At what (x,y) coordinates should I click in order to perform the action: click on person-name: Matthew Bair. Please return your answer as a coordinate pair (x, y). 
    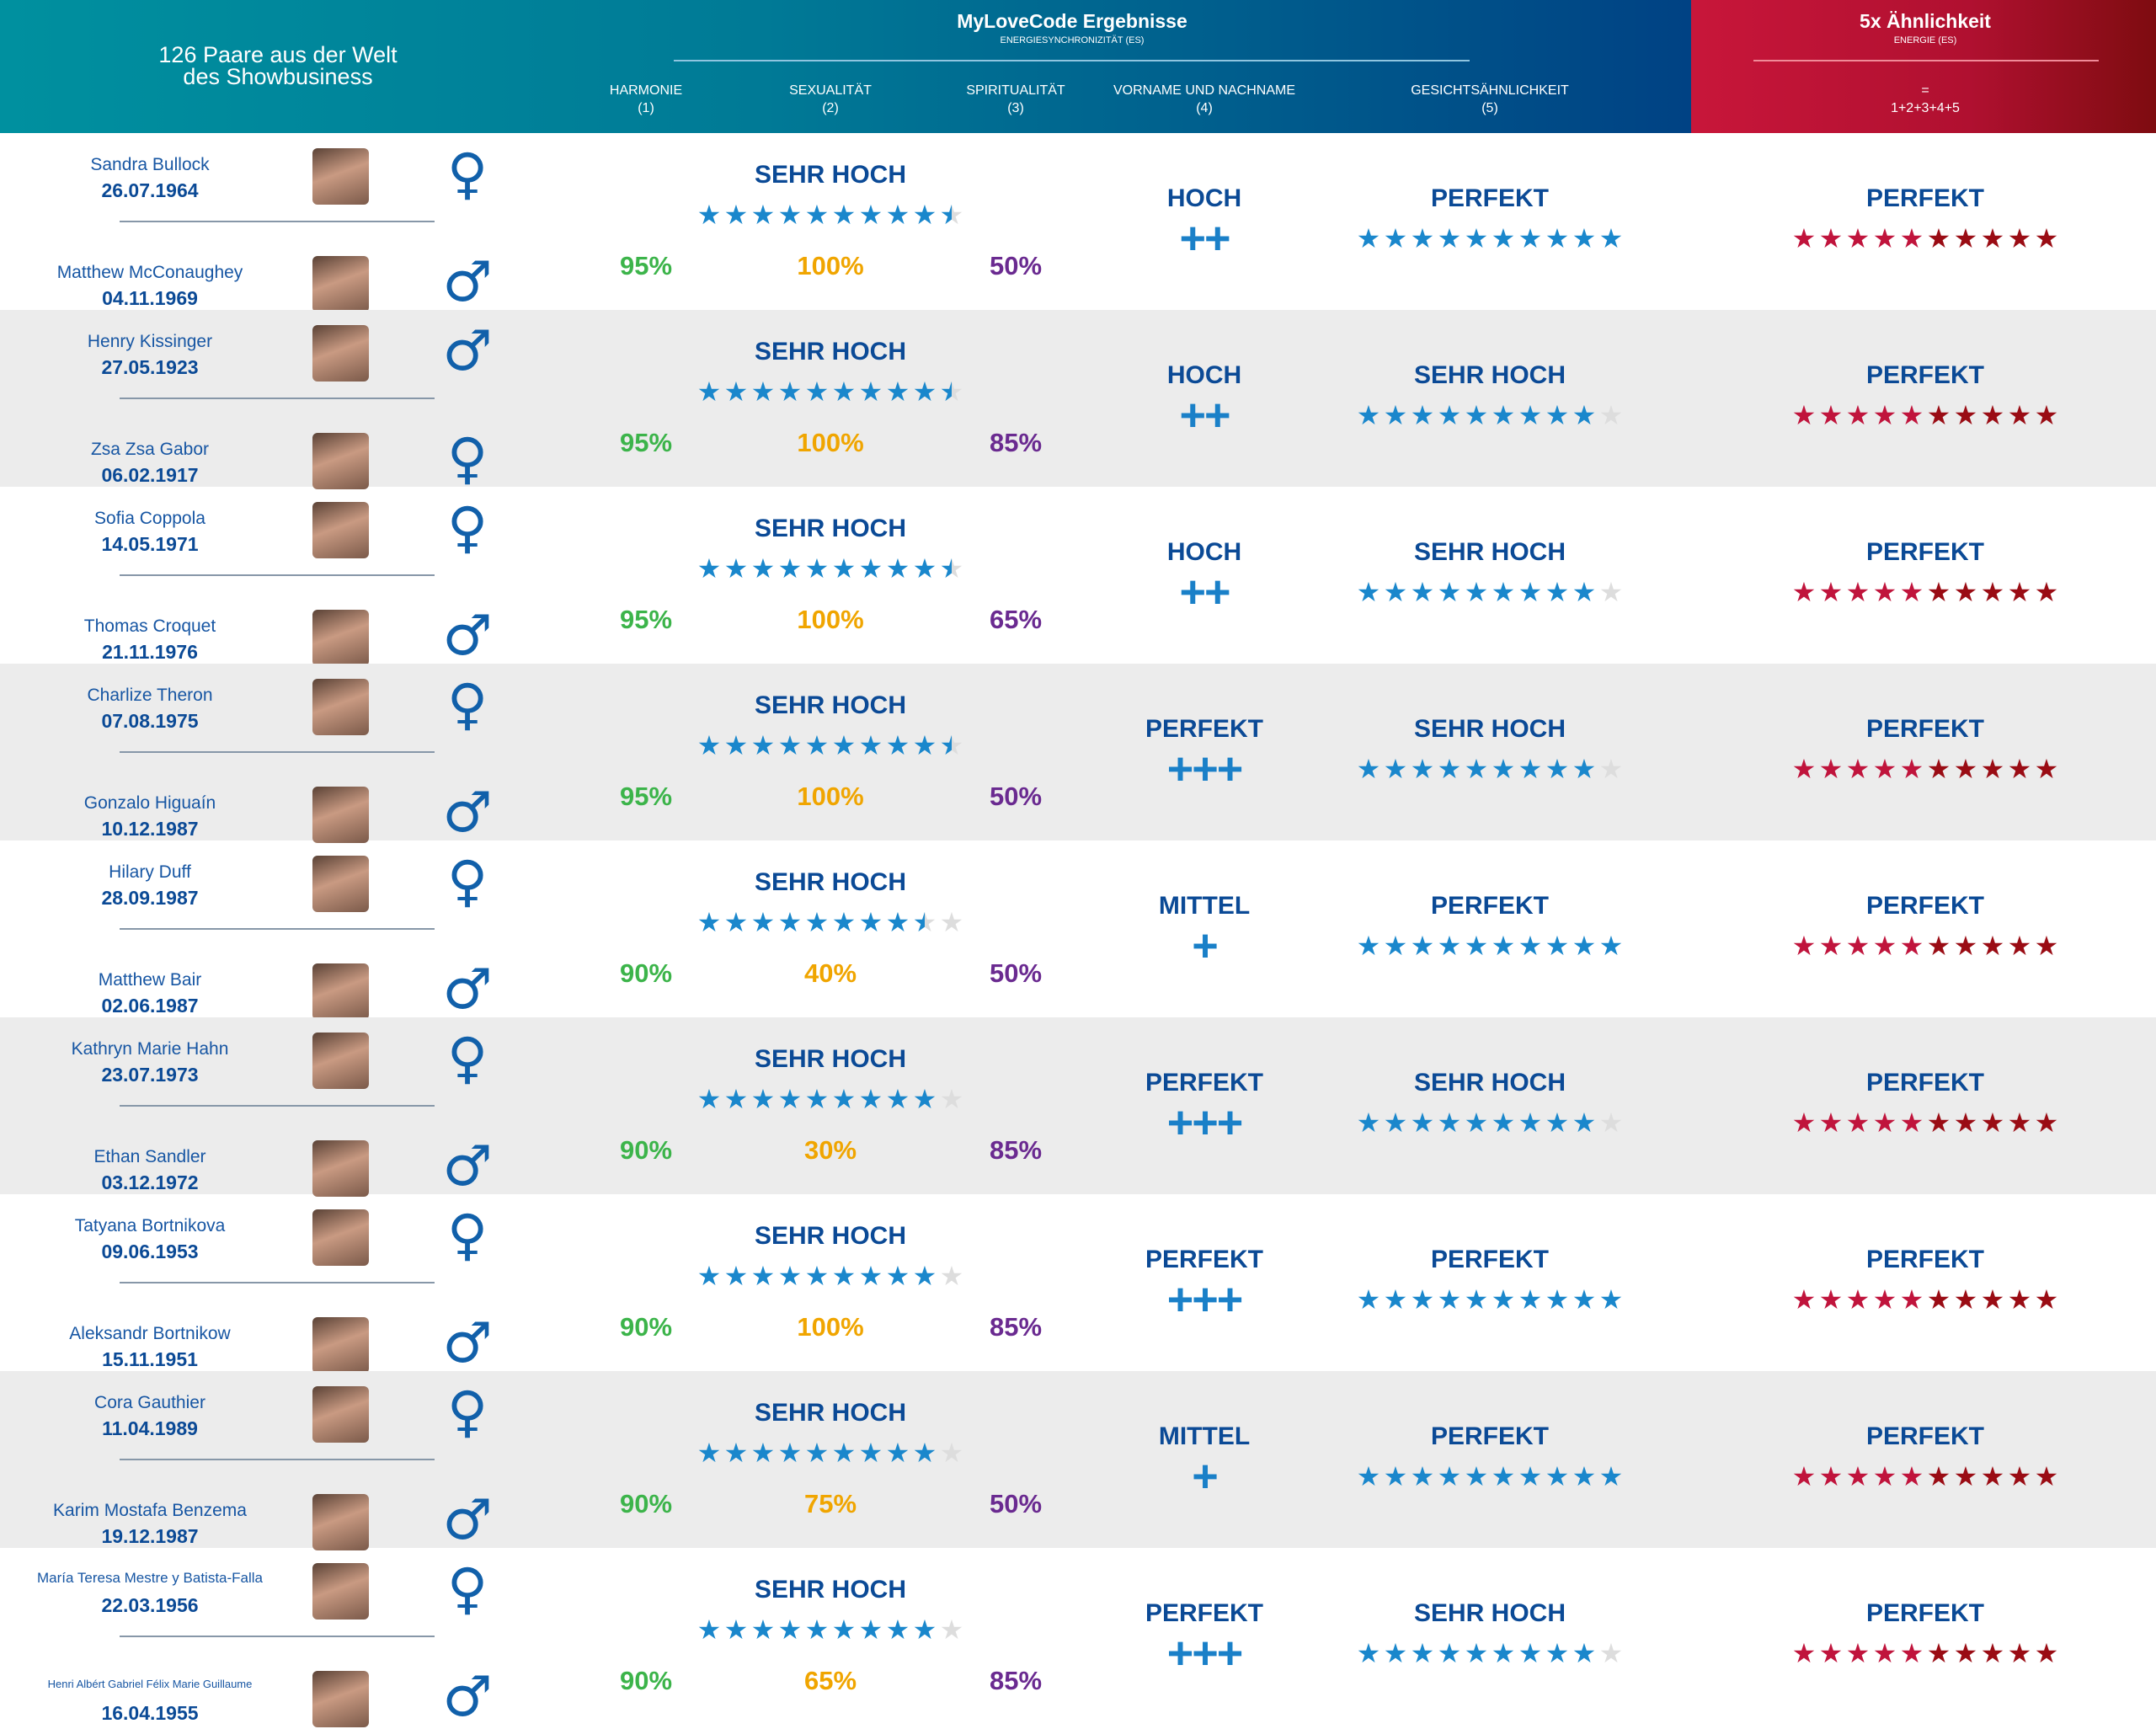
    Looking at the image, I should click on (150, 980).